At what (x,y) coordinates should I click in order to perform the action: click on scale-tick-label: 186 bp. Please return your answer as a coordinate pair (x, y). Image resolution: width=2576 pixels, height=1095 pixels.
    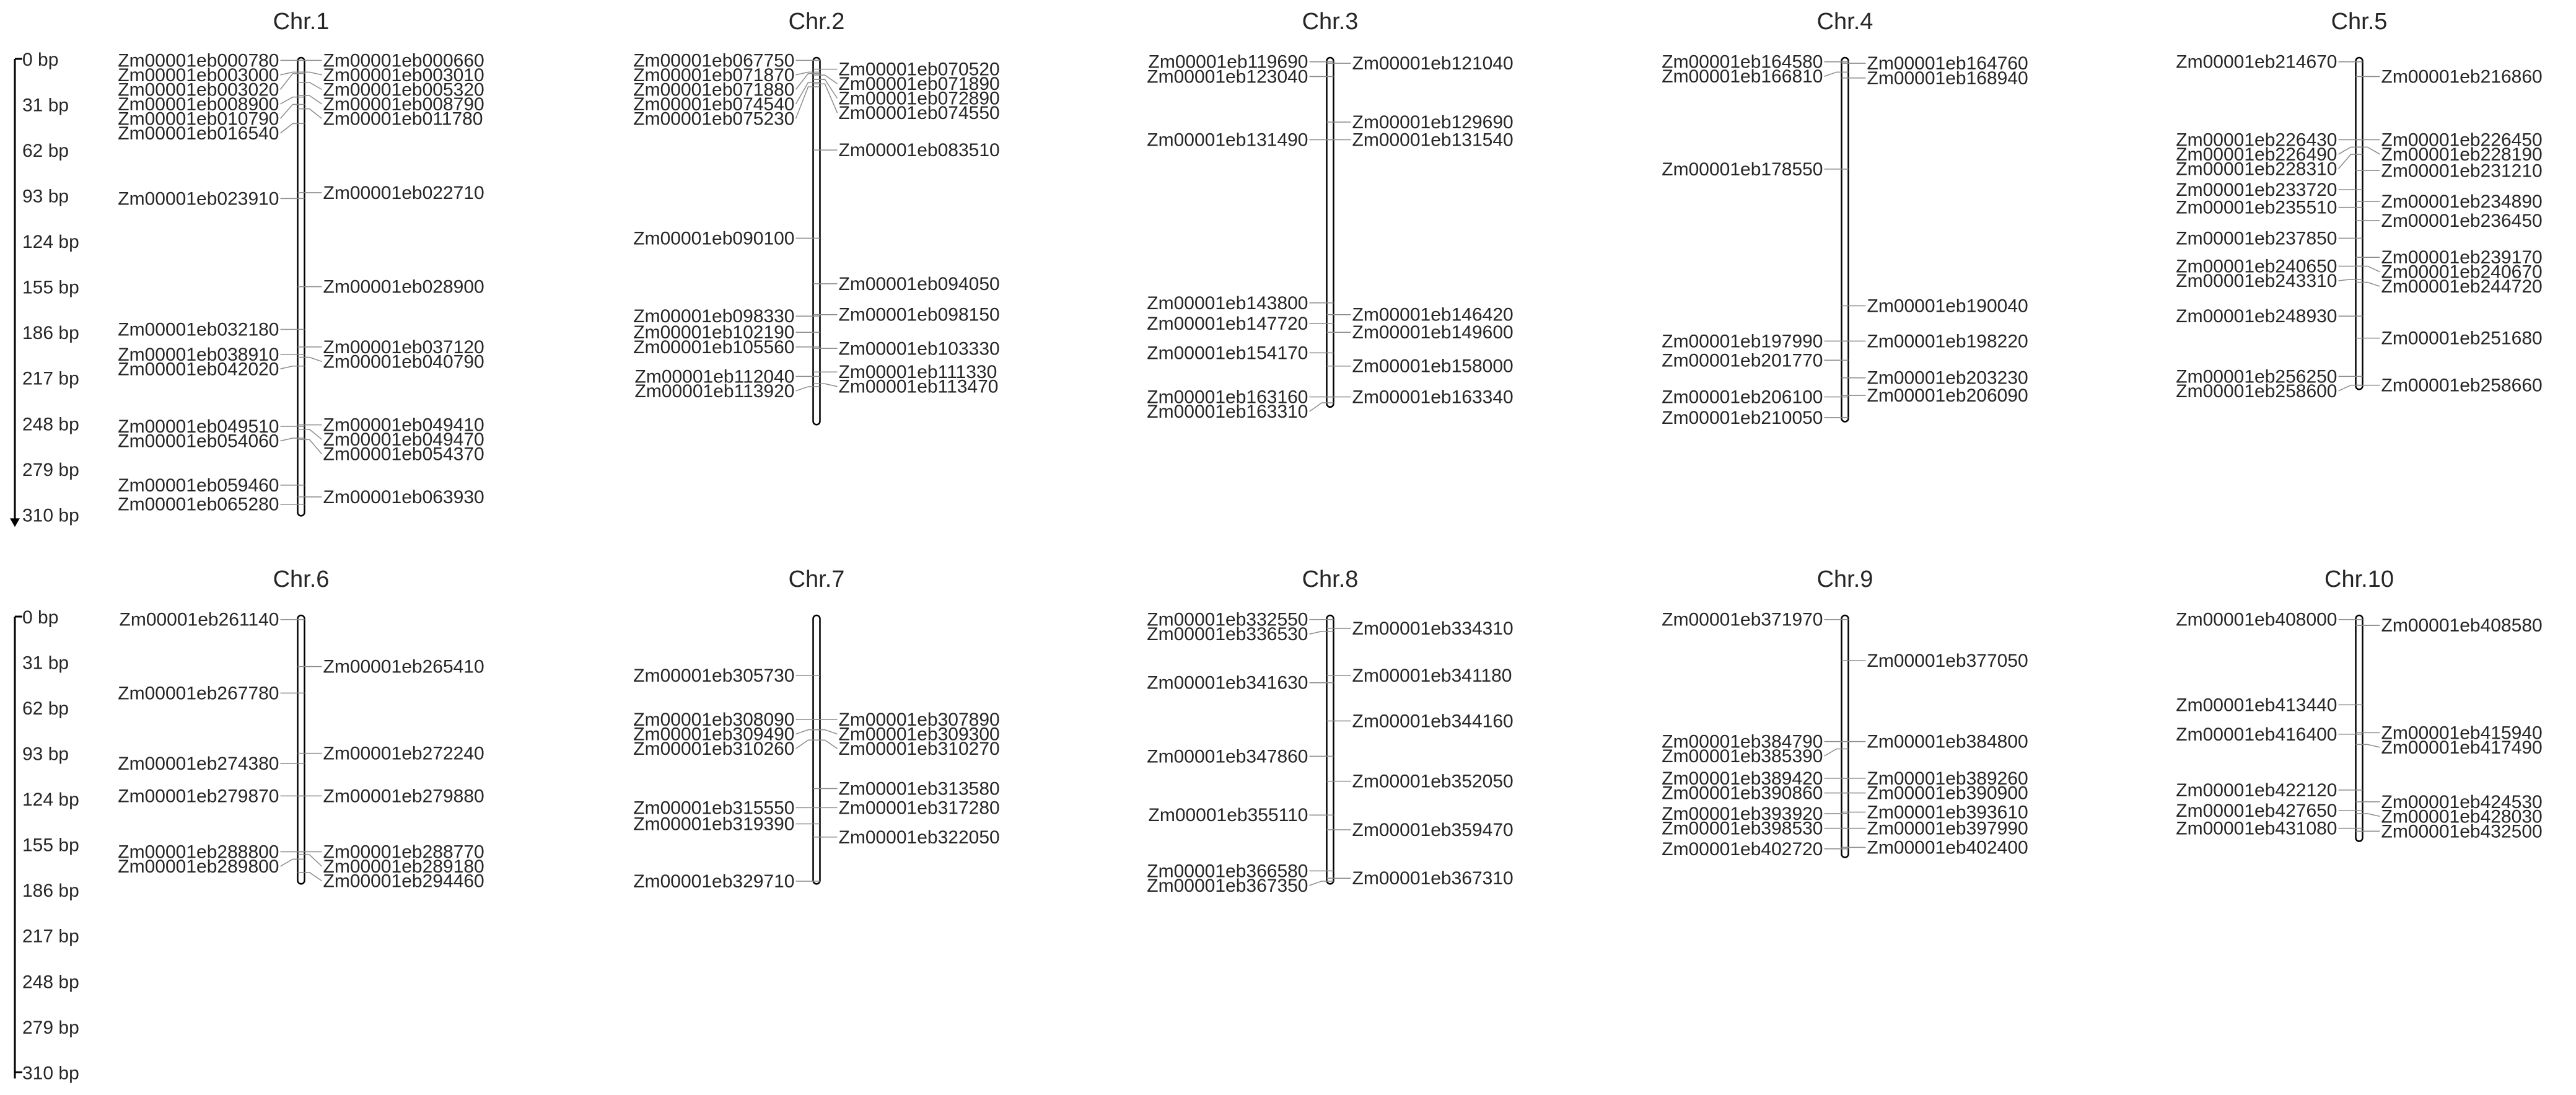
    Looking at the image, I should click on (50, 891).